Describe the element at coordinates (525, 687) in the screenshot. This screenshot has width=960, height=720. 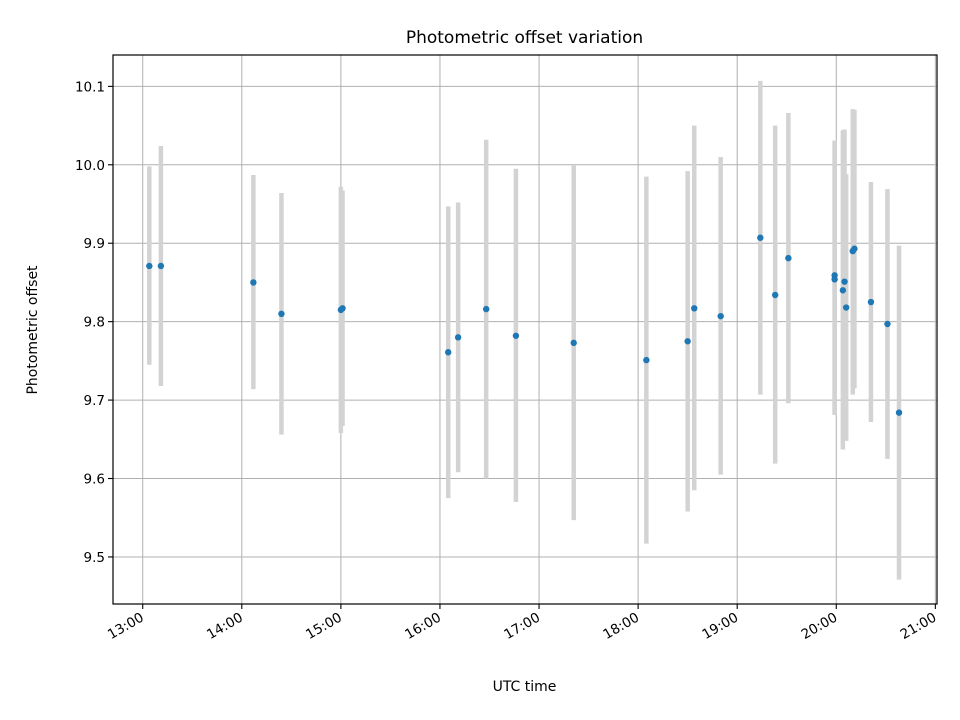
I see `x-axis-label: UTC time` at that location.